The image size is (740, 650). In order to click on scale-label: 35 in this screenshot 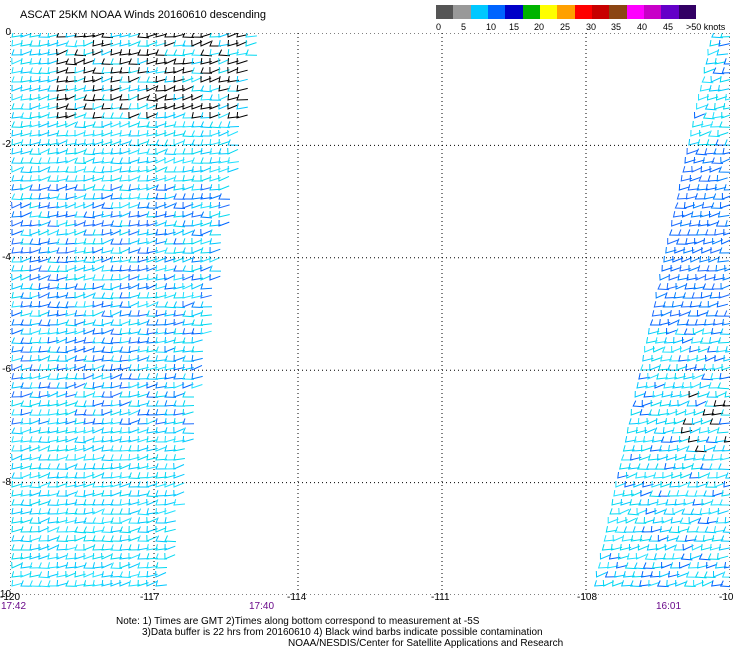, I will do `click(616, 27)`.